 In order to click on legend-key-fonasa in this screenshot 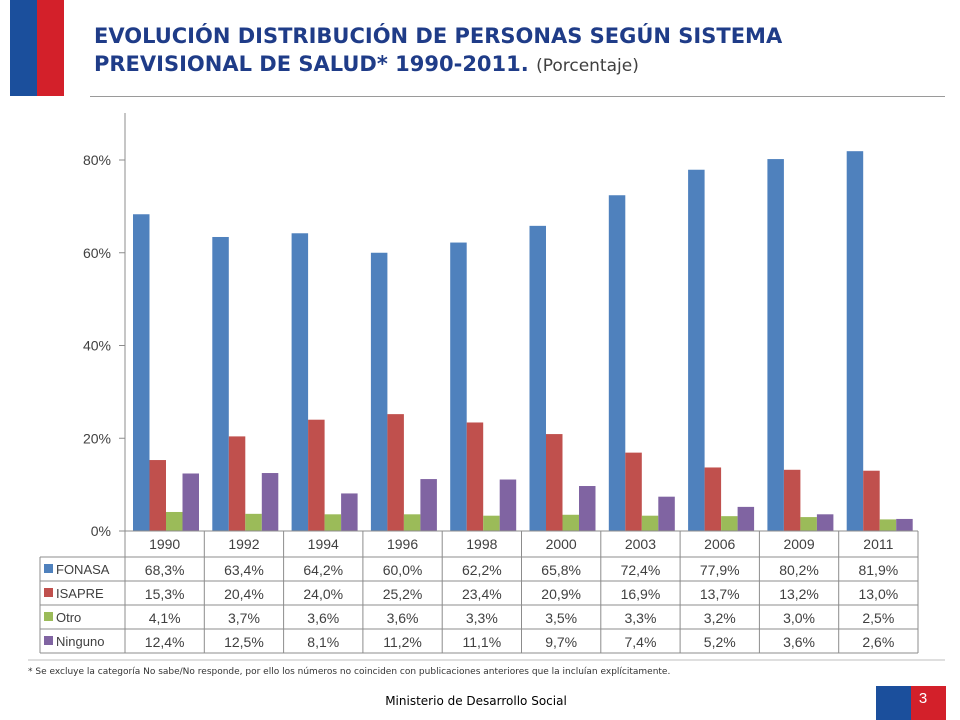, I will do `click(48, 568)`.